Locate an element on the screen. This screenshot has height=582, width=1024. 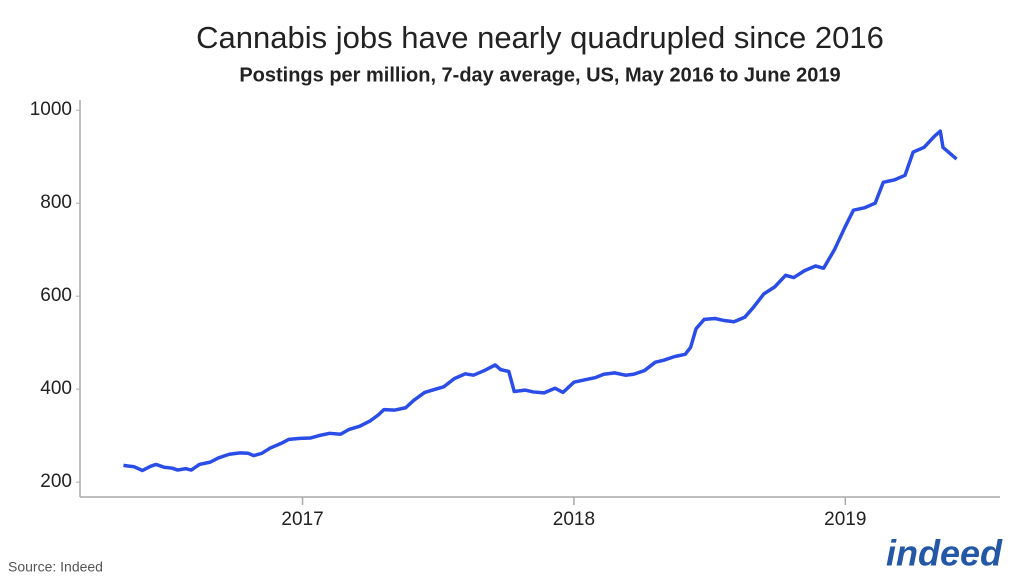
y-tick-label: 1000 is located at coordinates (51, 109).